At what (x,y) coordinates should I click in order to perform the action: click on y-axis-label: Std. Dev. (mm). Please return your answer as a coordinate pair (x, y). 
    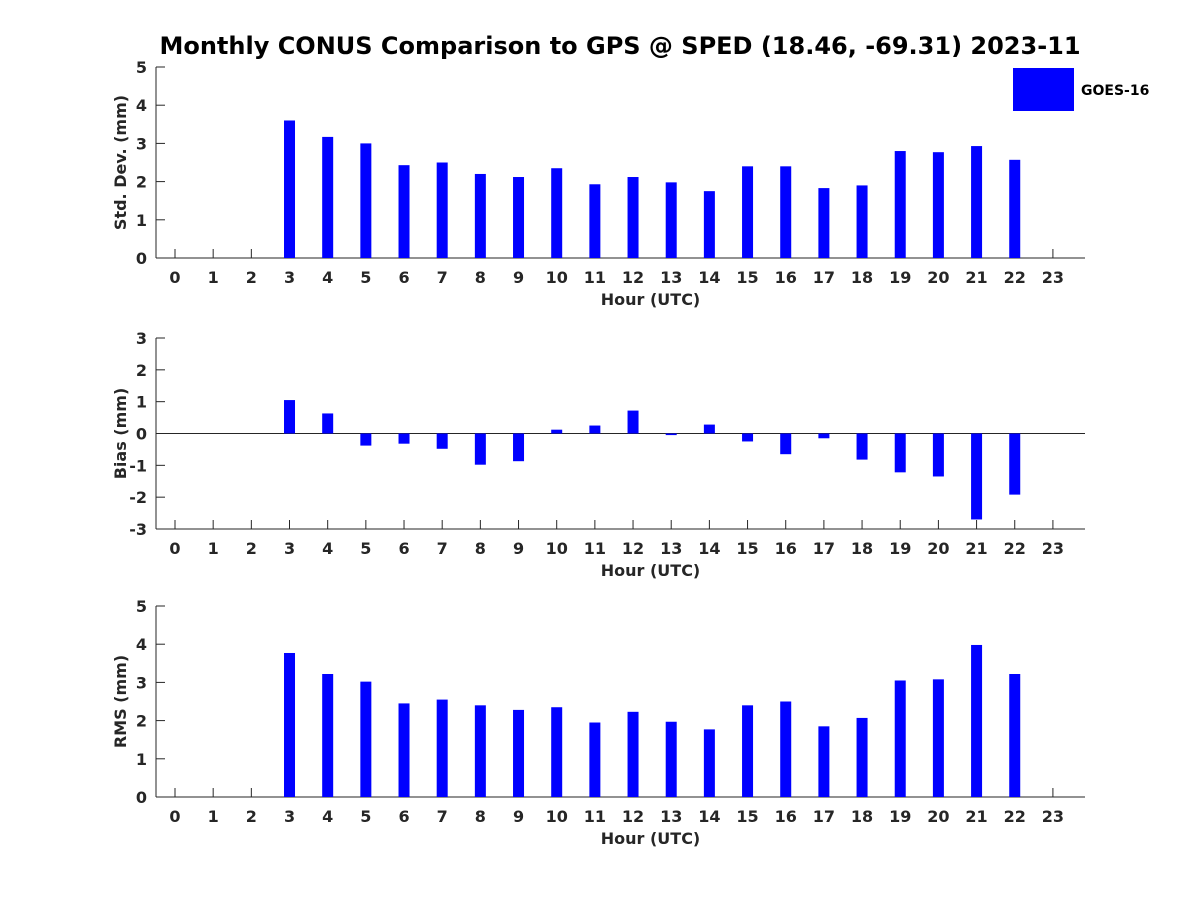
    Looking at the image, I should click on (120, 162).